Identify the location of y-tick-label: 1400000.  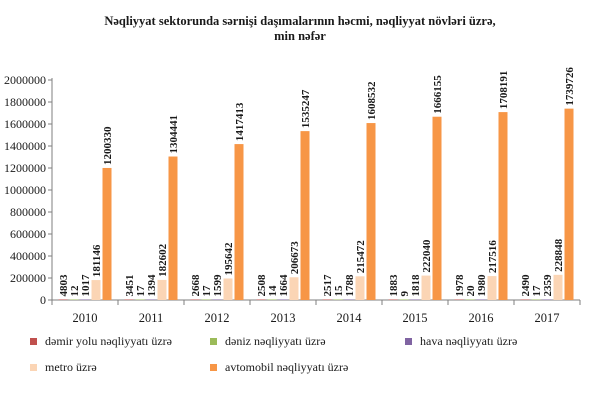
(25, 146).